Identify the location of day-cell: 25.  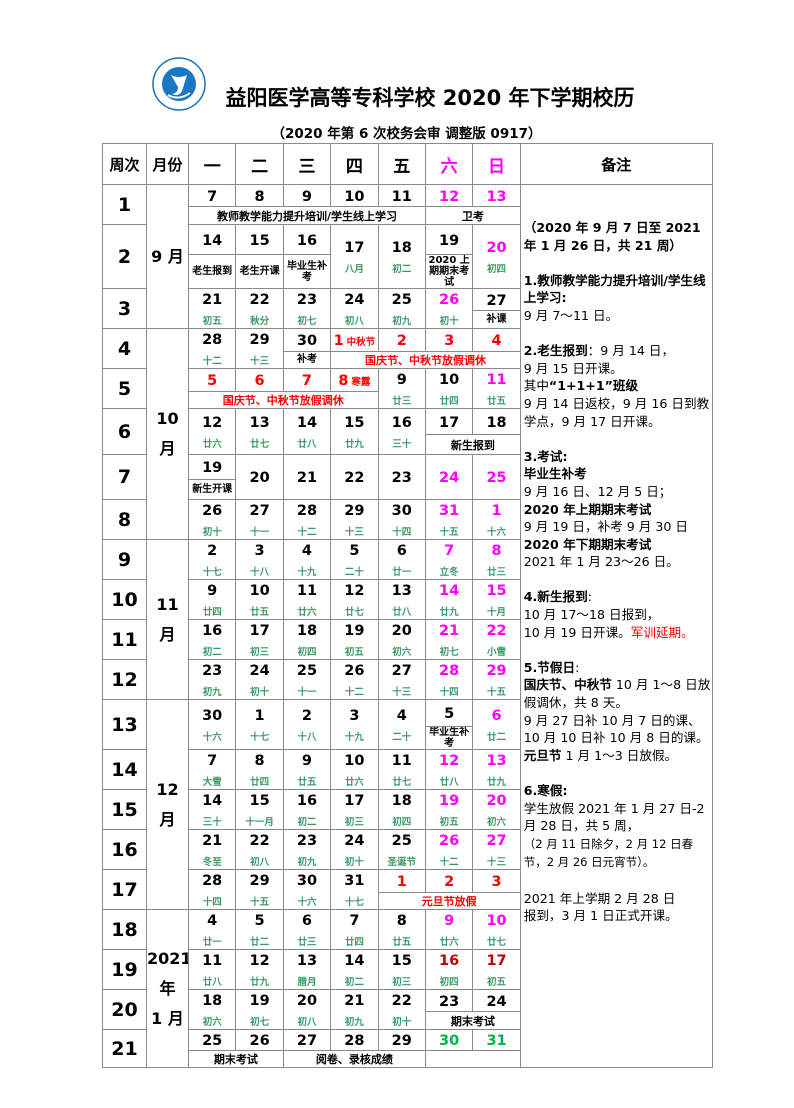
(212, 1040).